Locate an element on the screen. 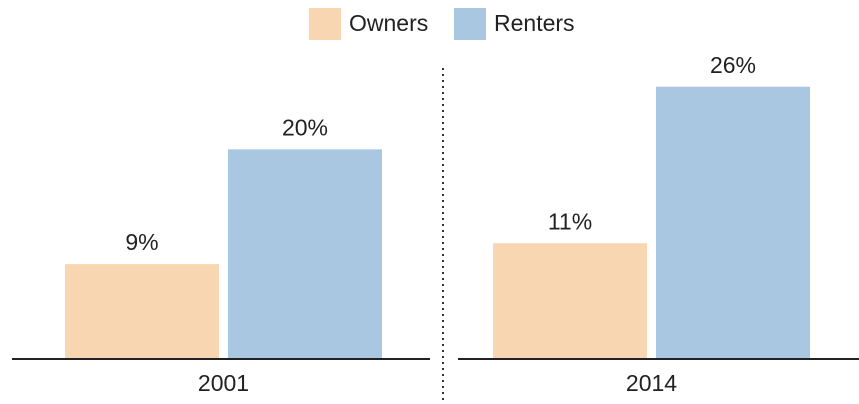 The height and width of the screenshot is (404, 859). value-label: 11% is located at coordinates (570, 221).